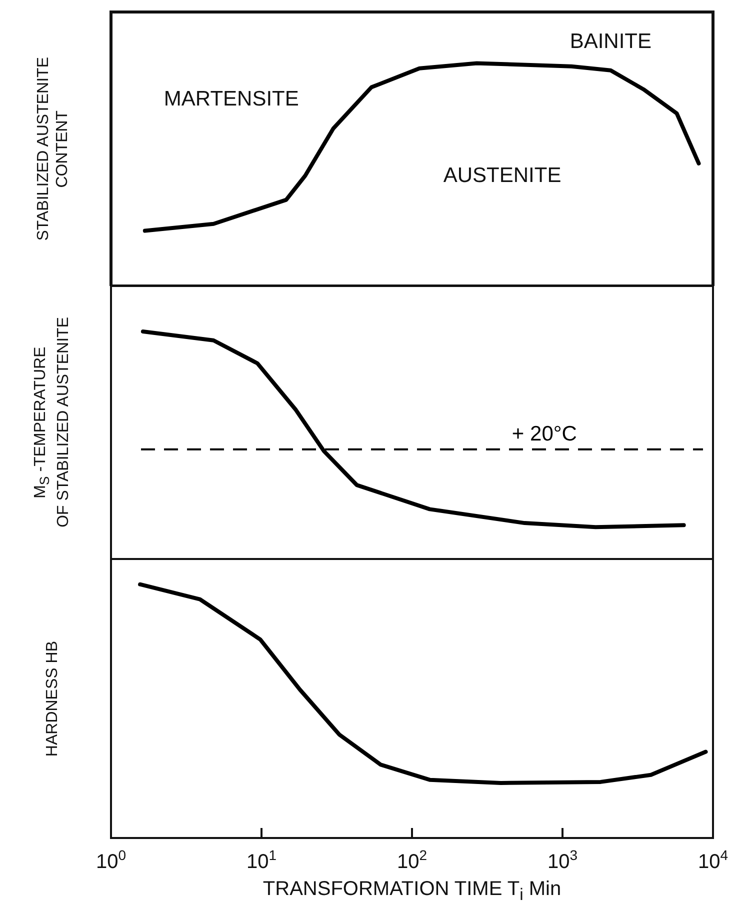  I want to click on text: BAINITE, so click(611, 41).